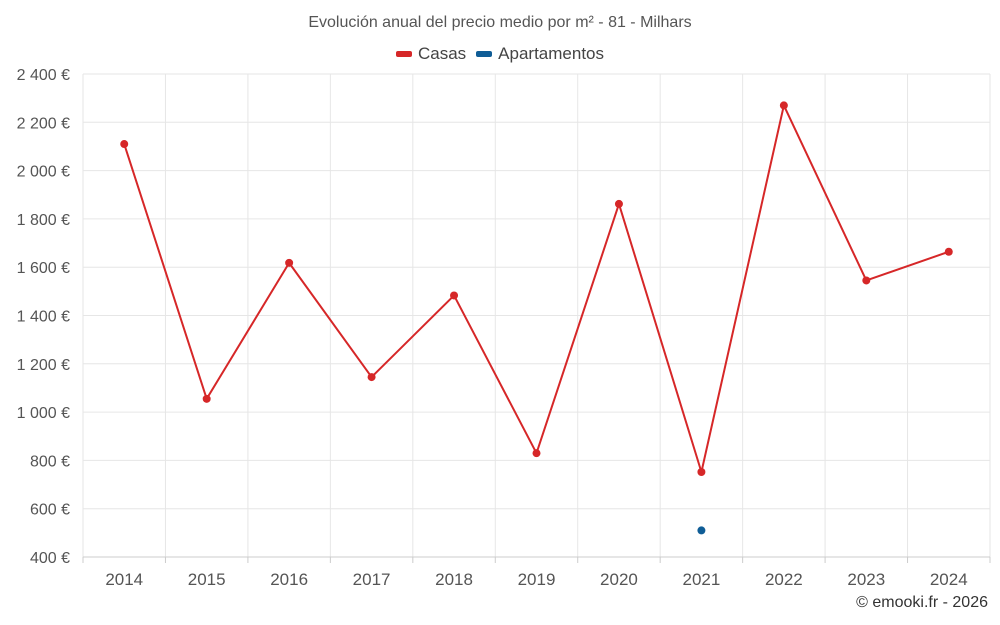 This screenshot has width=1000, height=625. I want to click on y-tick-label: 2 000 €, so click(43, 172).